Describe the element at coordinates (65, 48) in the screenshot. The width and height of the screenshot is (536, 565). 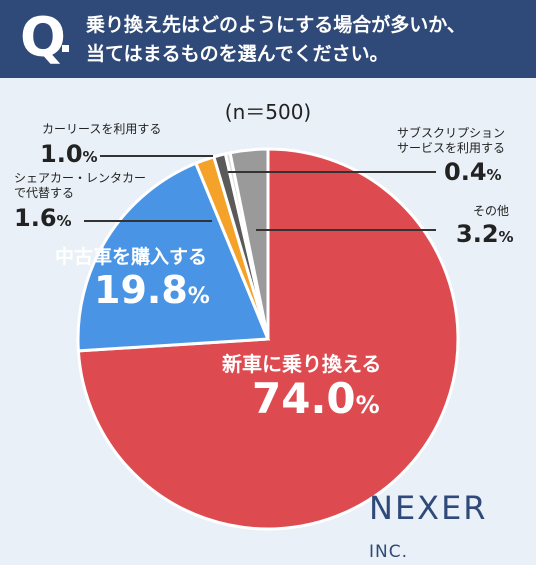
I see `q-dot` at that location.